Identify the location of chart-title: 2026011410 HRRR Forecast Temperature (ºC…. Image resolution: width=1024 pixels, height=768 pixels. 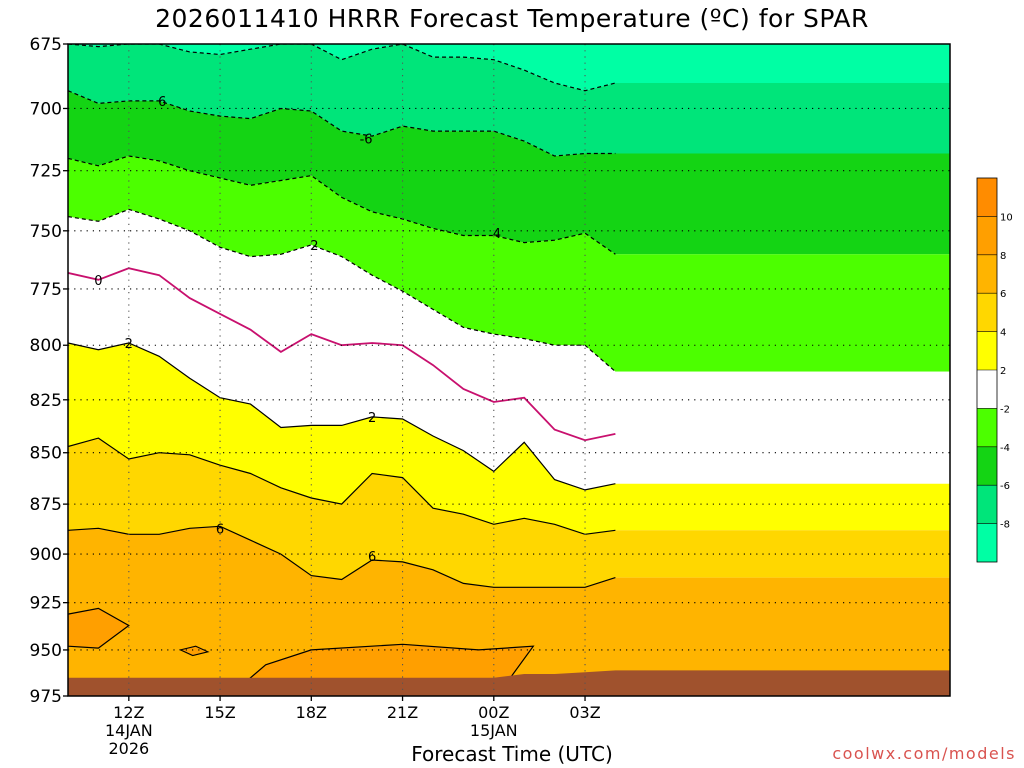
(512, 18).